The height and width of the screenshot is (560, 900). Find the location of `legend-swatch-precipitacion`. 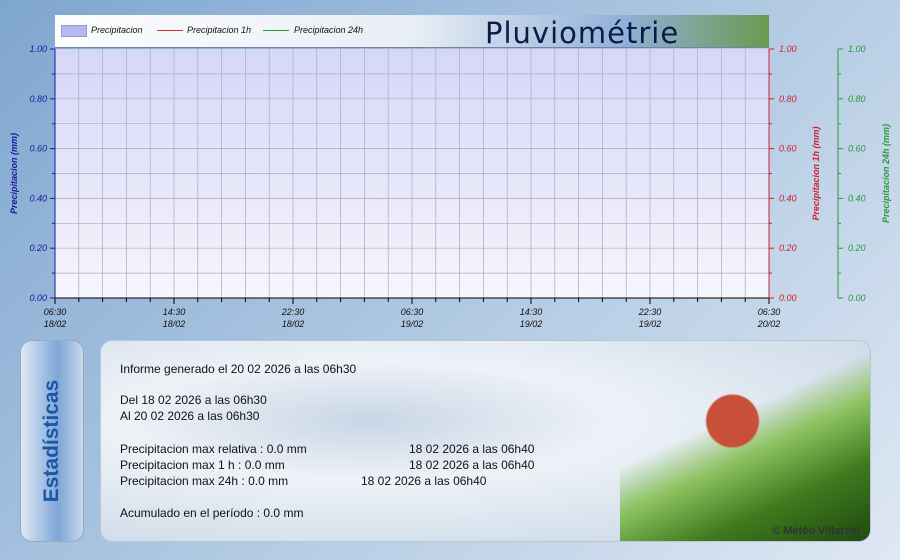

legend-swatch-precipitacion is located at coordinates (74, 31).